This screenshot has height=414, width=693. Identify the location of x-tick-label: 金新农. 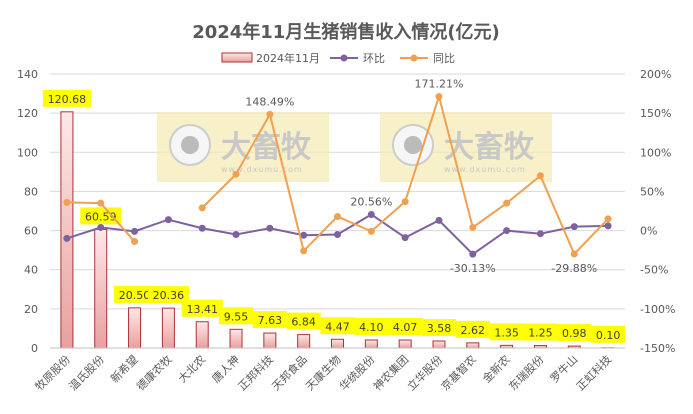
(496, 368).